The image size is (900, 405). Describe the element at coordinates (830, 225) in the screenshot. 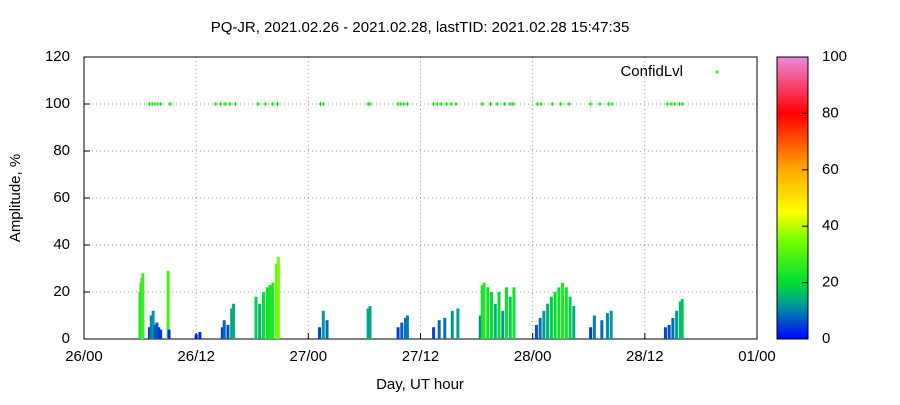

I see `colorbar-tick-label: 40` at that location.